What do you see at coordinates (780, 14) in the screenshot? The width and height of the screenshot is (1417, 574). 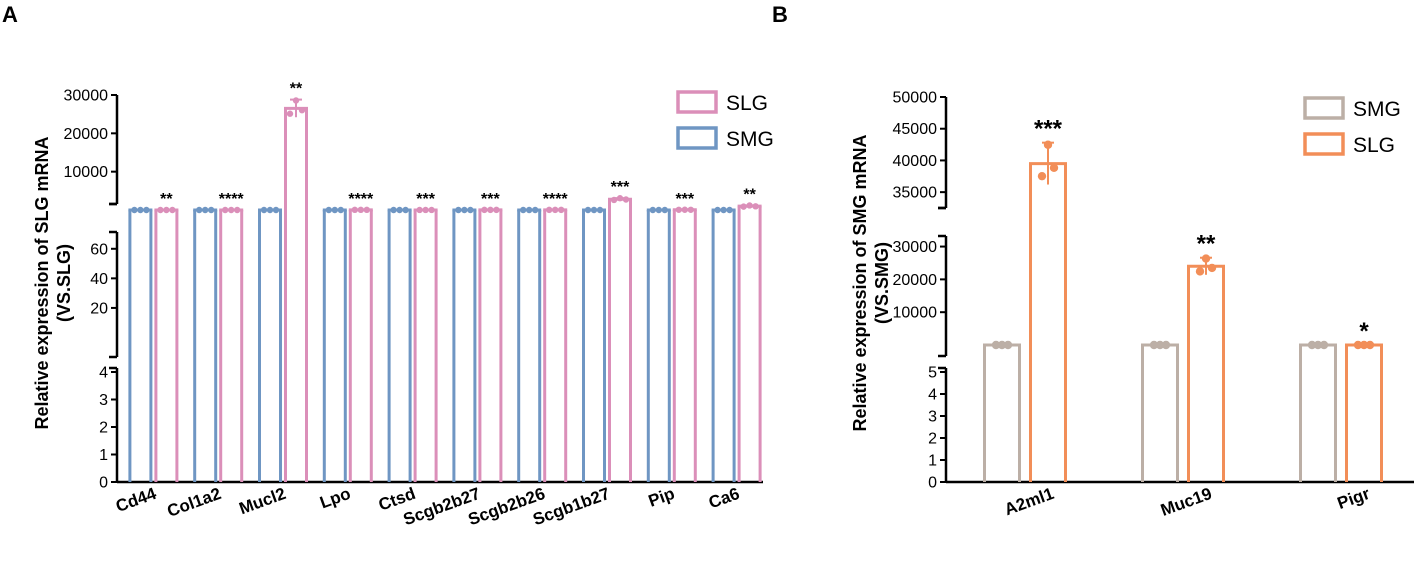 I see `panel-label-b: B` at bounding box center [780, 14].